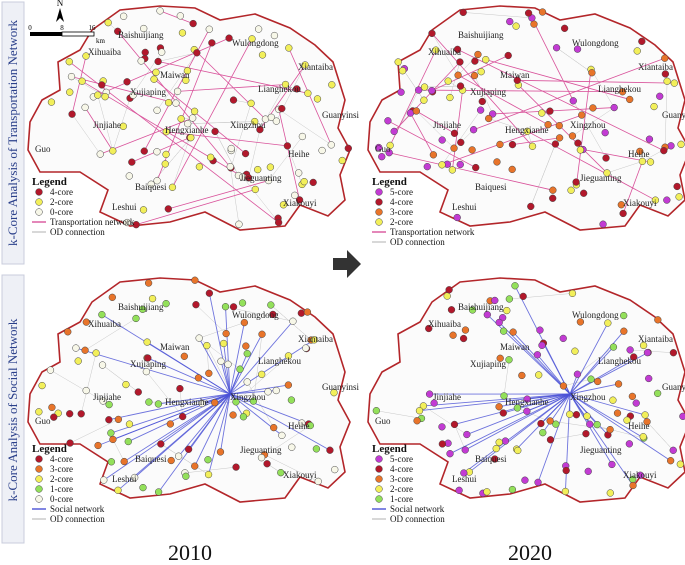  Describe the element at coordinates (49, 182) in the screenshot. I see `legend-title: Legend` at that location.